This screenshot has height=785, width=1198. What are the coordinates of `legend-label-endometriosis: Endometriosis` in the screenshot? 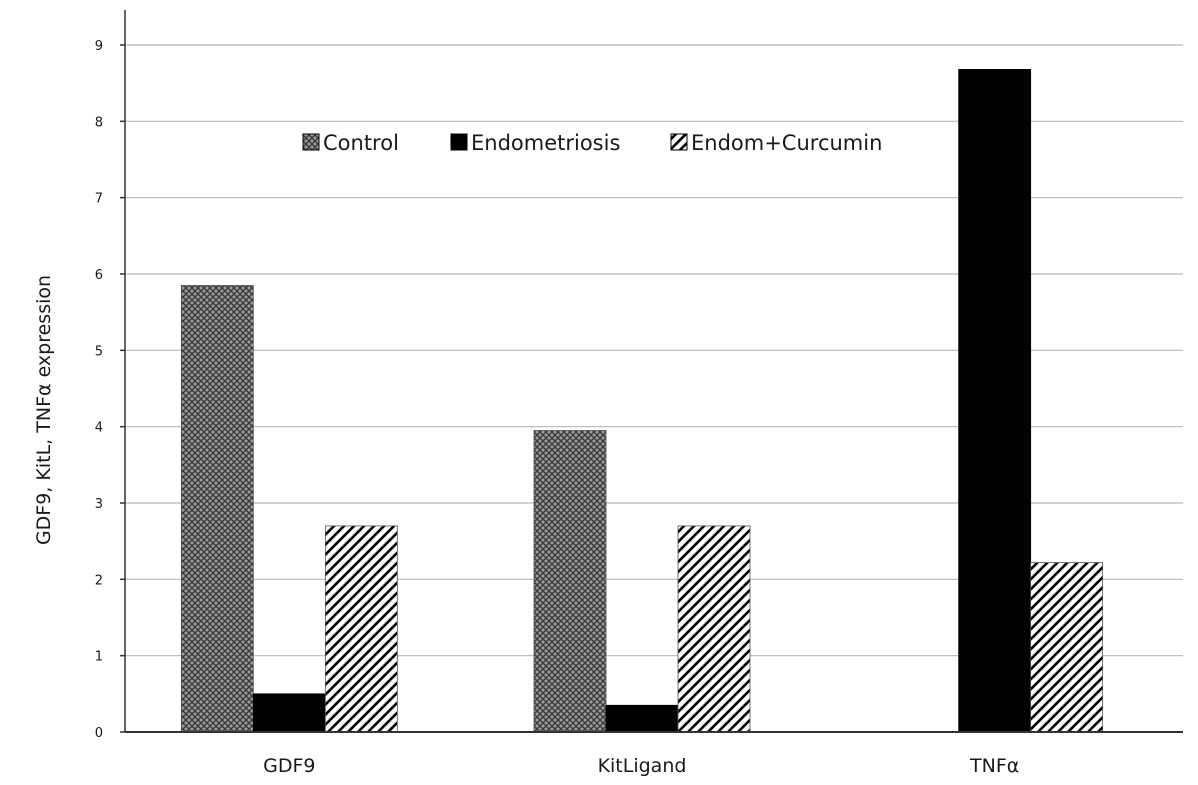 It's located at (545, 143).